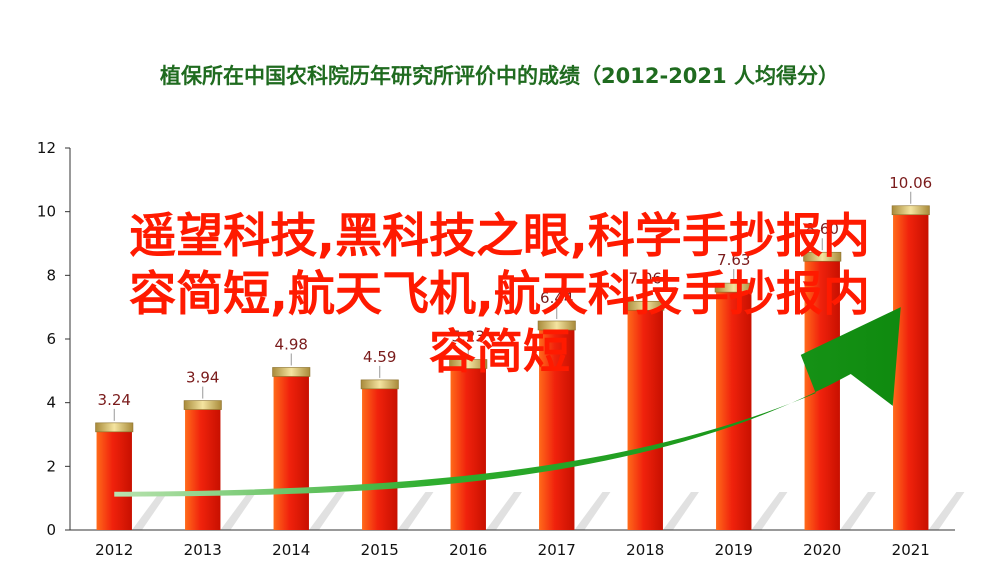  Describe the element at coordinates (734, 550) in the screenshot. I see `x-tick-label: 2019` at that location.